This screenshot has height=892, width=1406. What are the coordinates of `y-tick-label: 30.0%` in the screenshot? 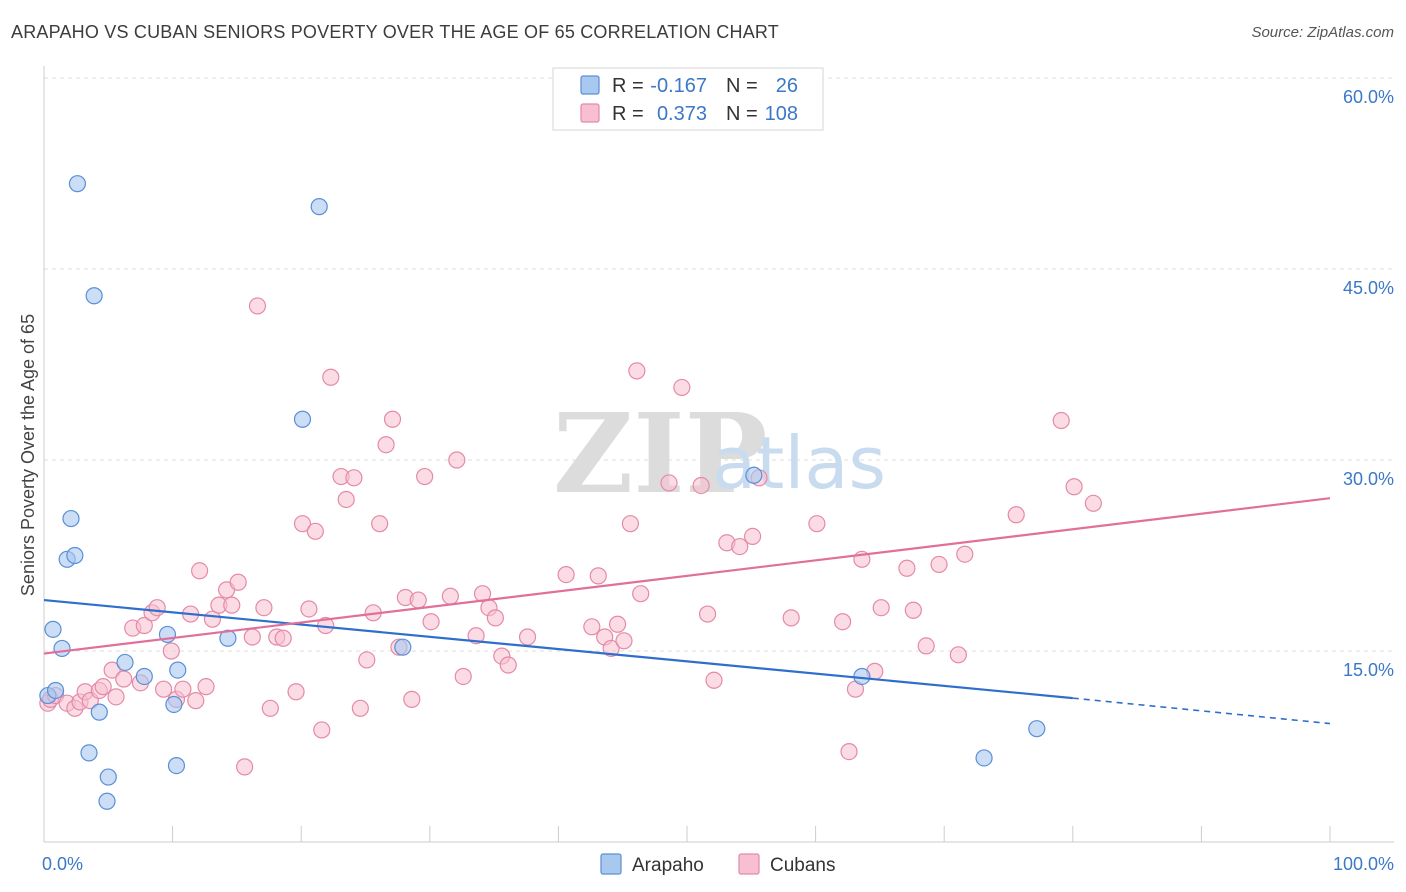 It's located at (1368, 479).